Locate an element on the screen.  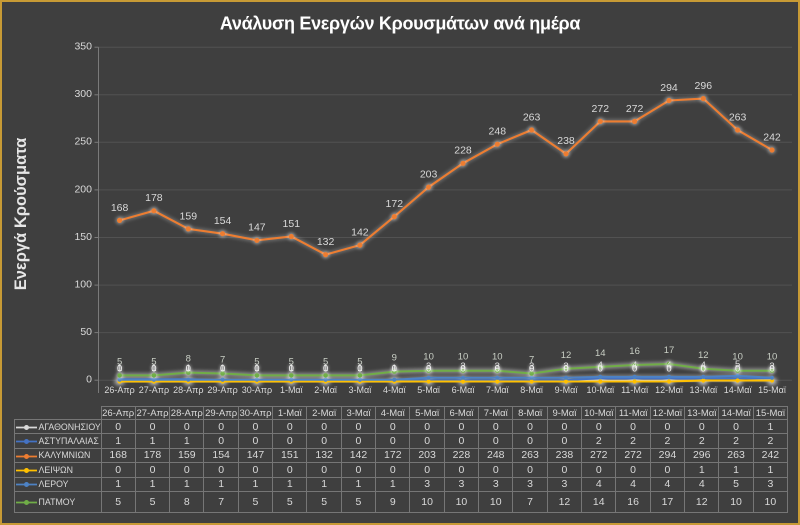
svg-text: 8 is located at coordinates (188, 359).